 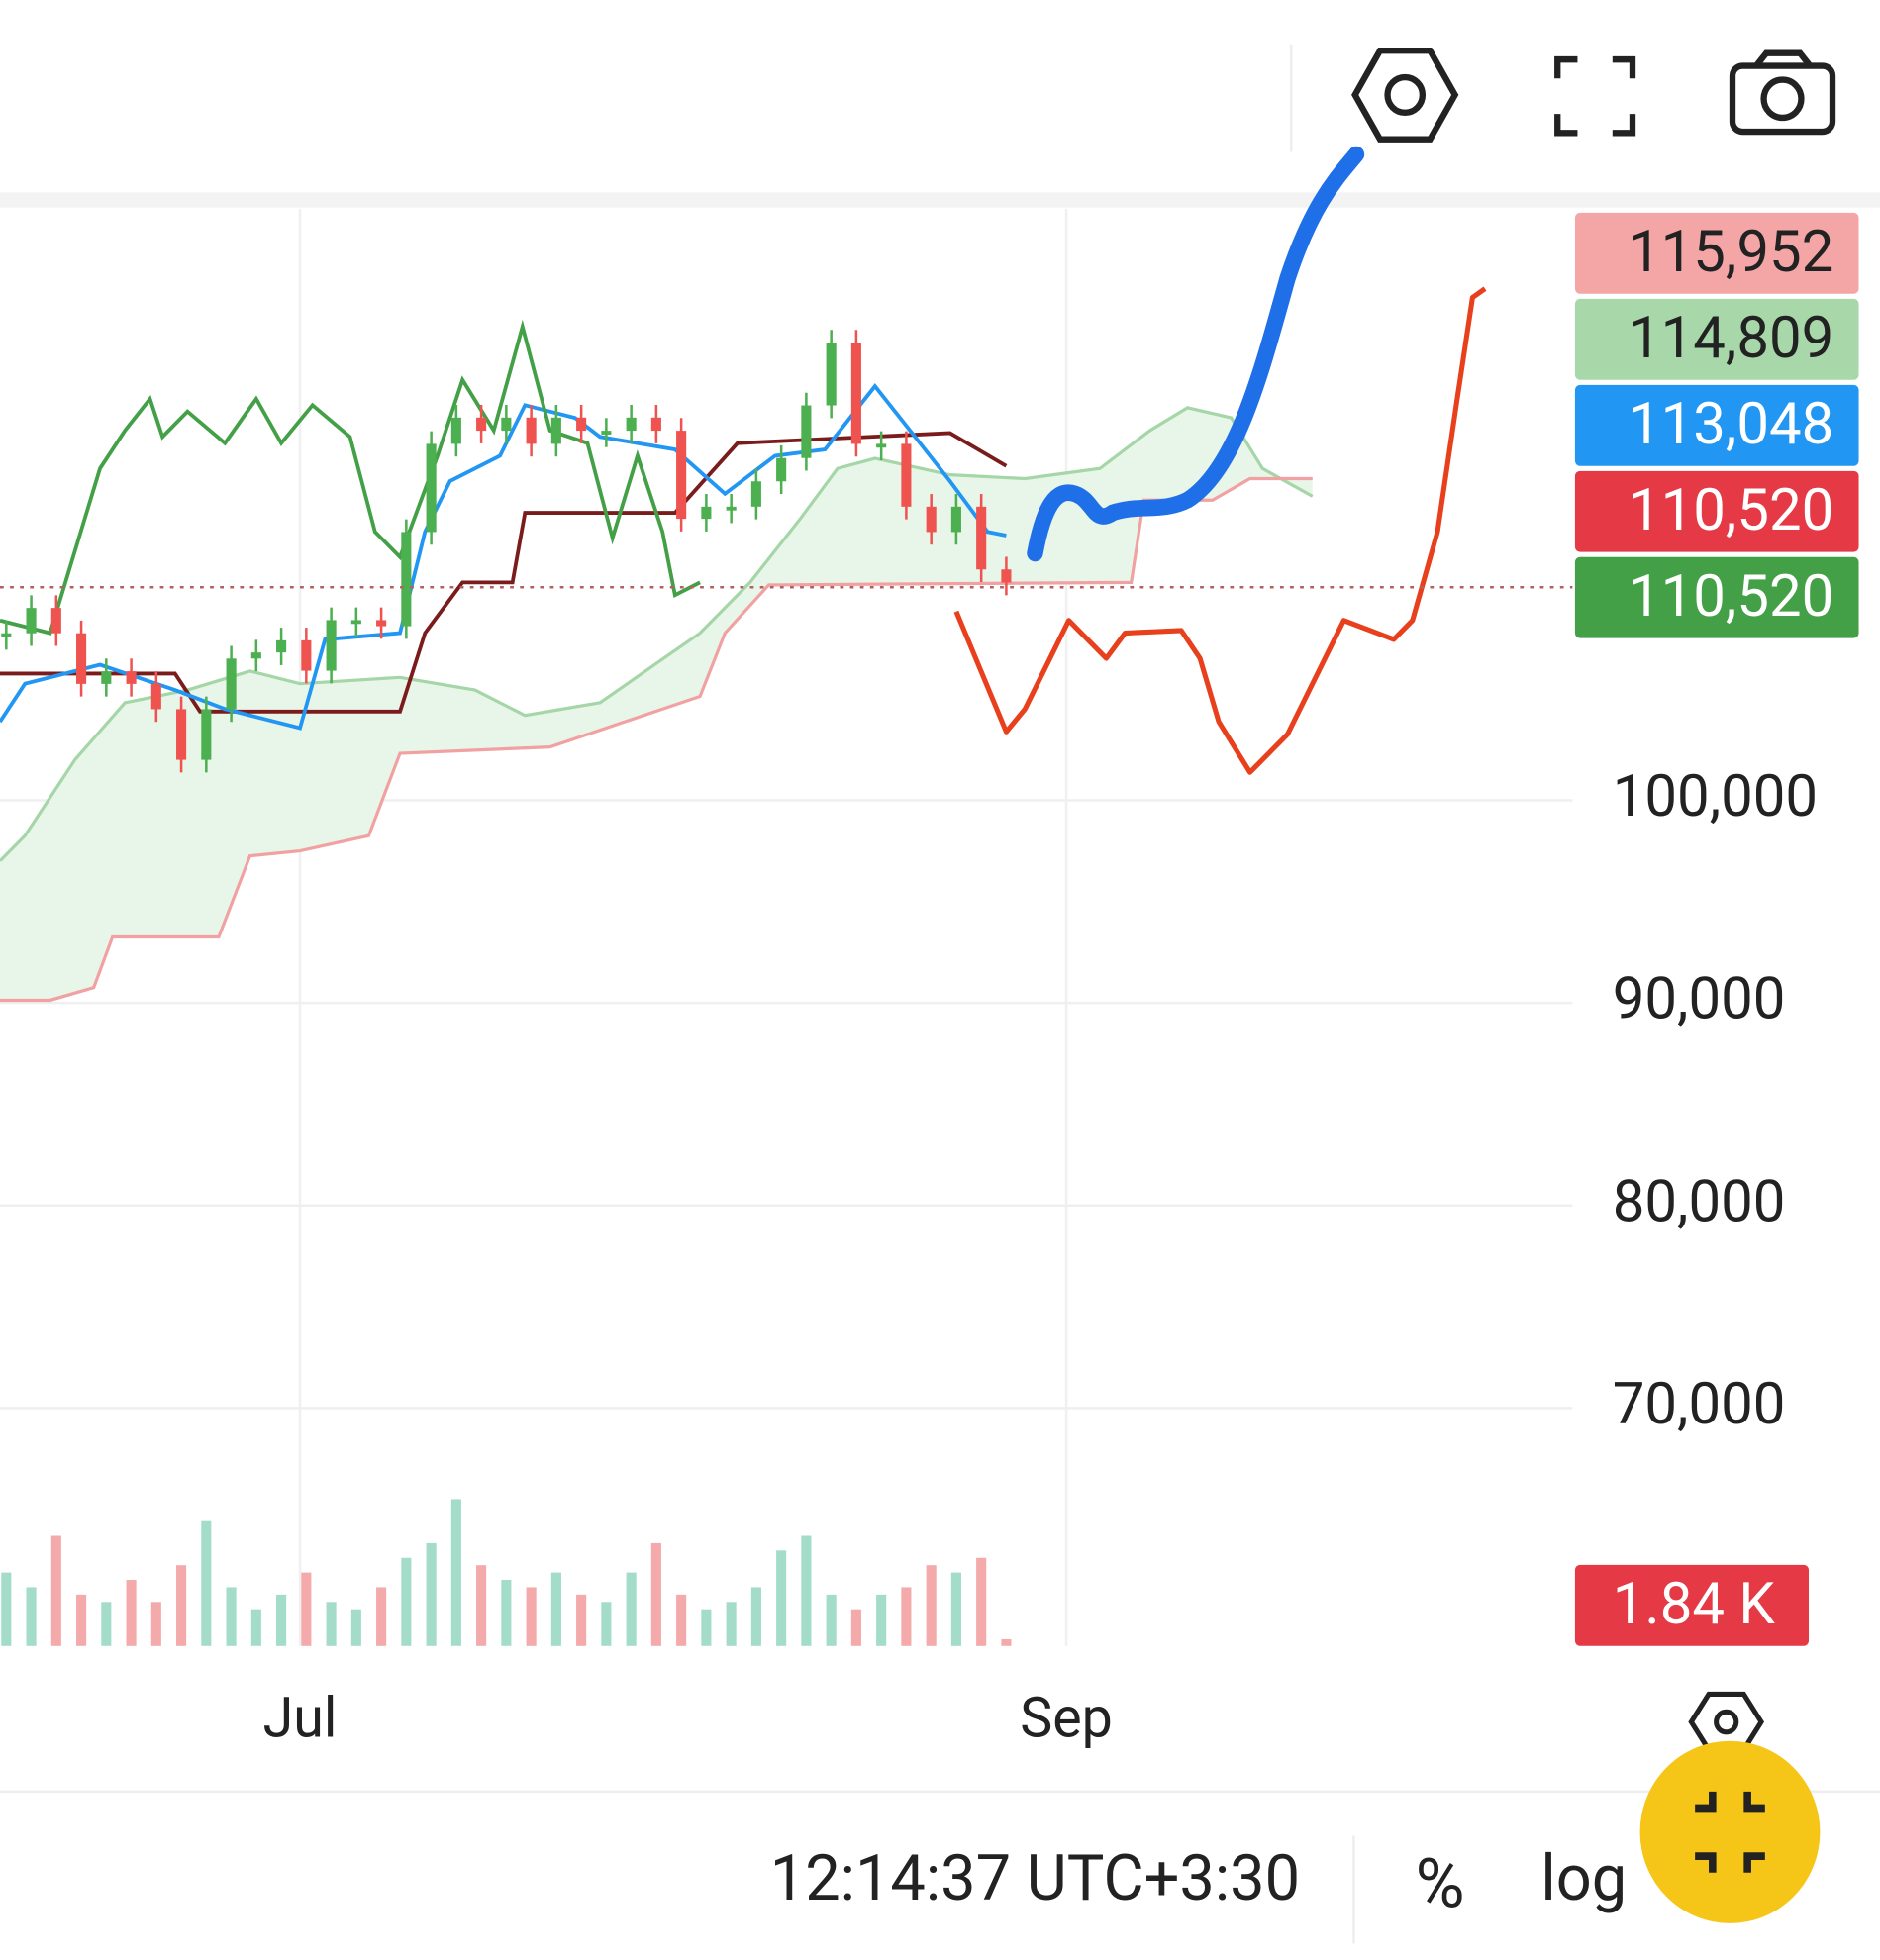 I want to click on x-tick-label: Jul, so click(x=300, y=1717).